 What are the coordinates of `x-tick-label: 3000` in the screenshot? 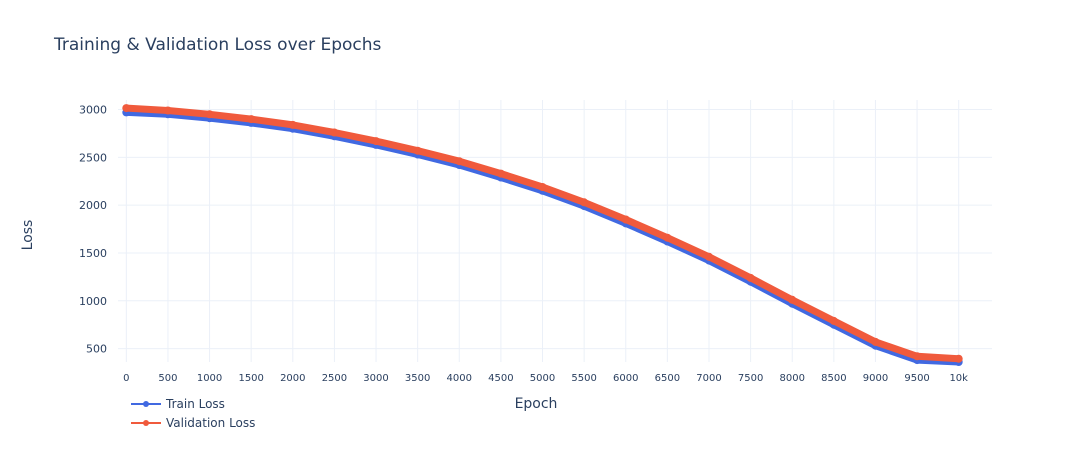 It's located at (375, 378).